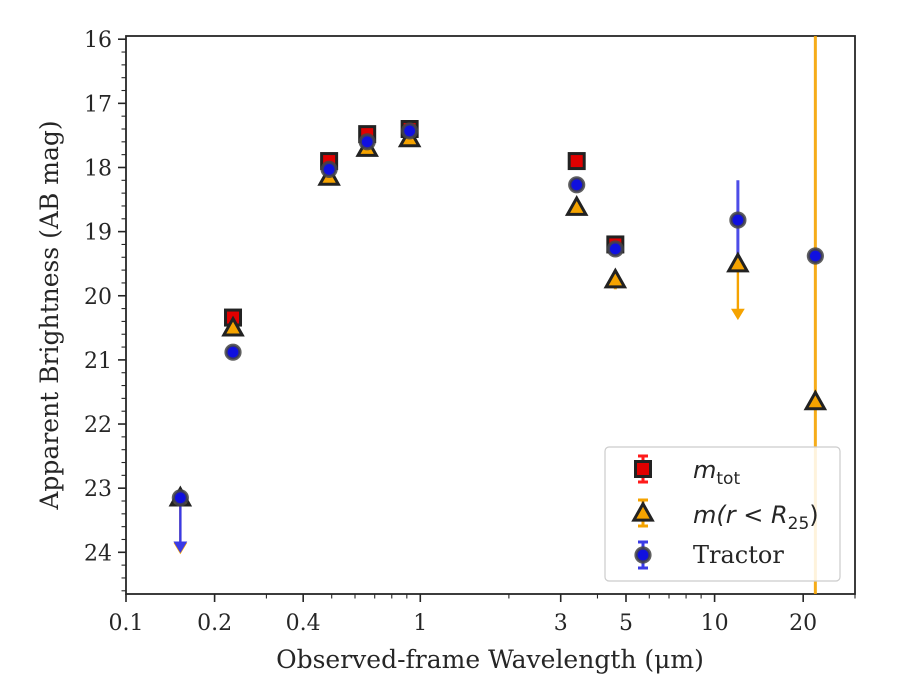 This screenshot has width=900, height=700. What do you see at coordinates (98, 297) in the screenshot?
I see `y-tick-label: 20` at bounding box center [98, 297].